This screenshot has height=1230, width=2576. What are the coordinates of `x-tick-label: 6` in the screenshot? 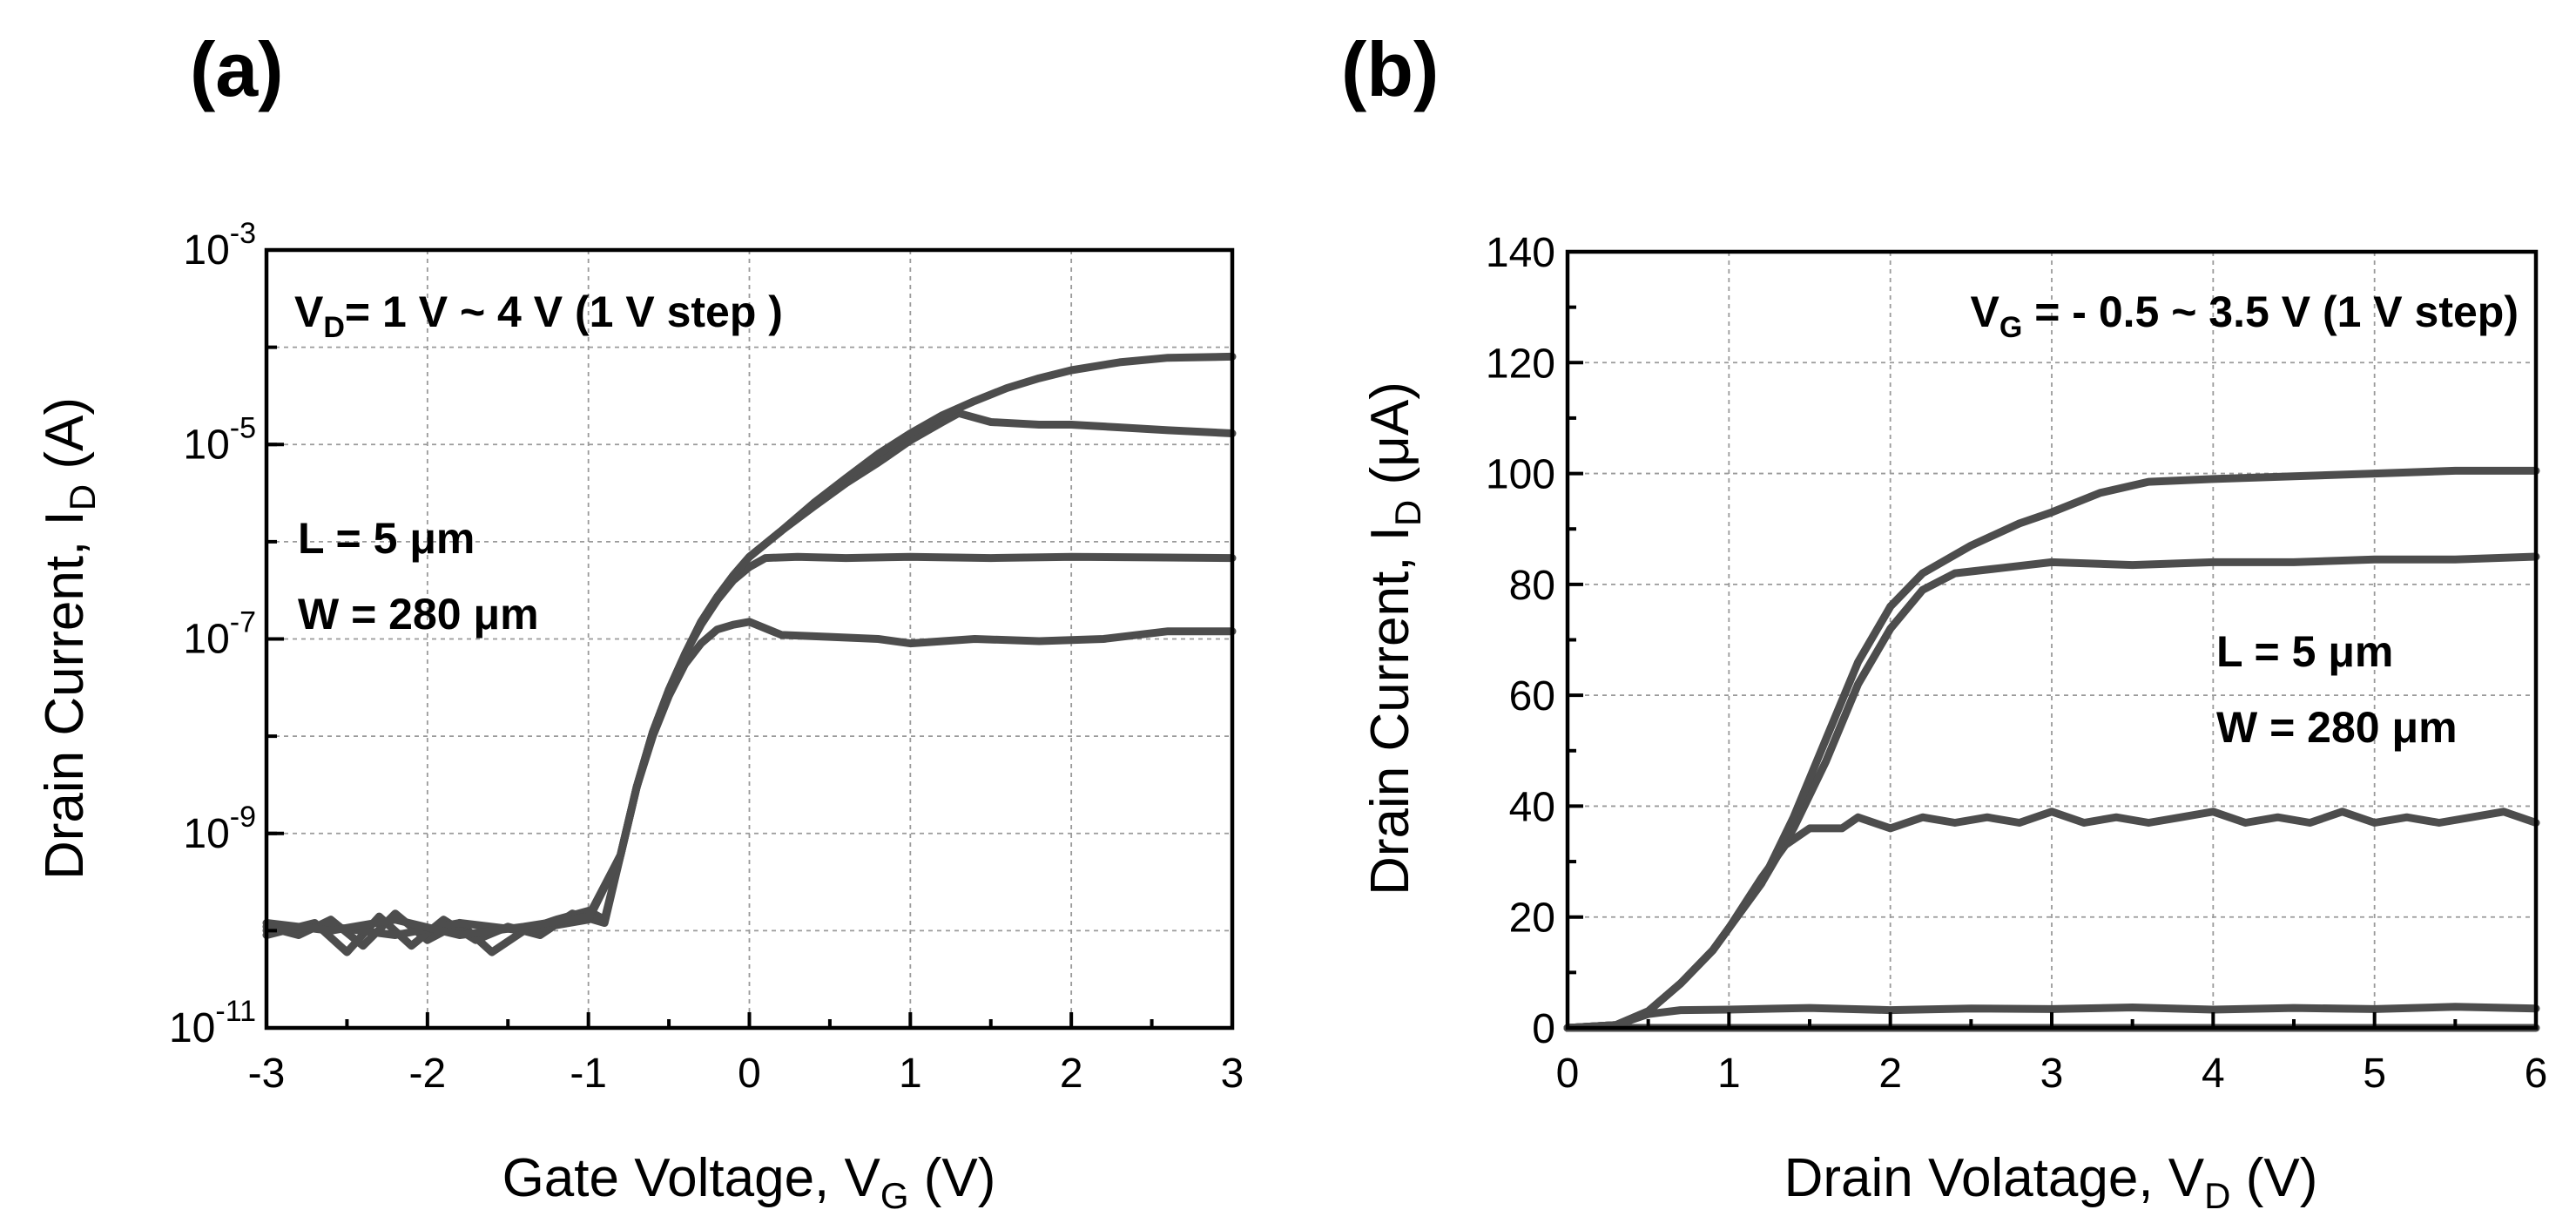 It's located at (2536, 1074).